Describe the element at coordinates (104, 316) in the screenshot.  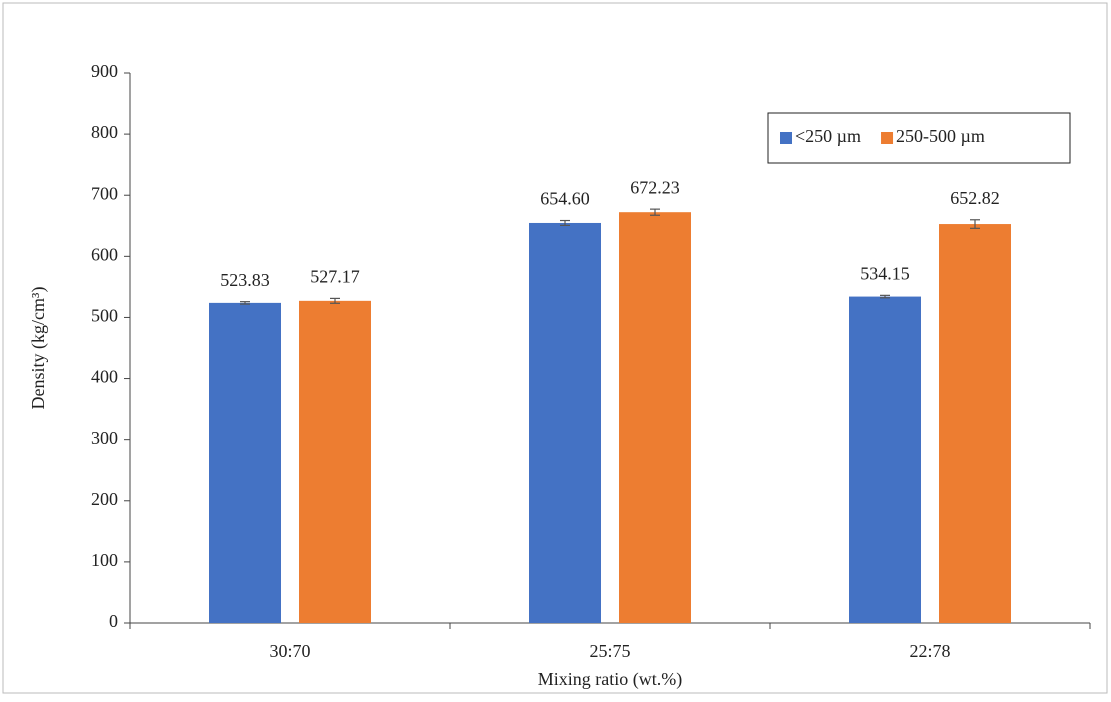
I see `y-tick-label: 500` at that location.